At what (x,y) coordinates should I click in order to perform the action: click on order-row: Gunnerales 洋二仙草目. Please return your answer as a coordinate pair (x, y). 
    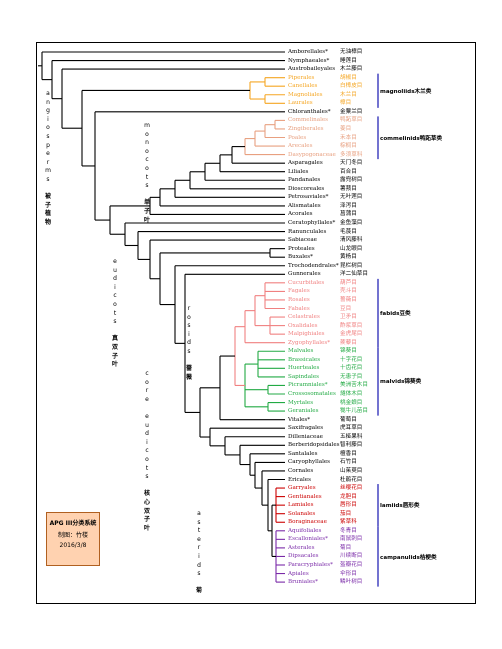
    Looking at the image, I should click on (328, 274).